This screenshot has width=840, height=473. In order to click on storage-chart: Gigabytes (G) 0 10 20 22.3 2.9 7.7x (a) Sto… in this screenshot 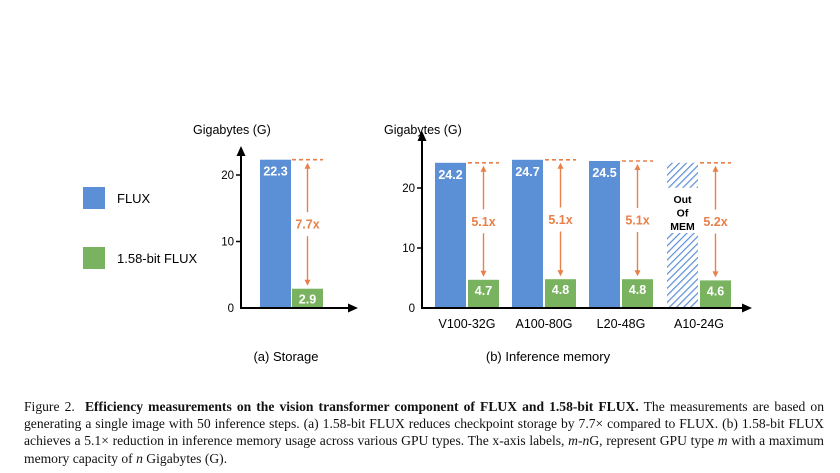, I will do `click(275, 243)`.